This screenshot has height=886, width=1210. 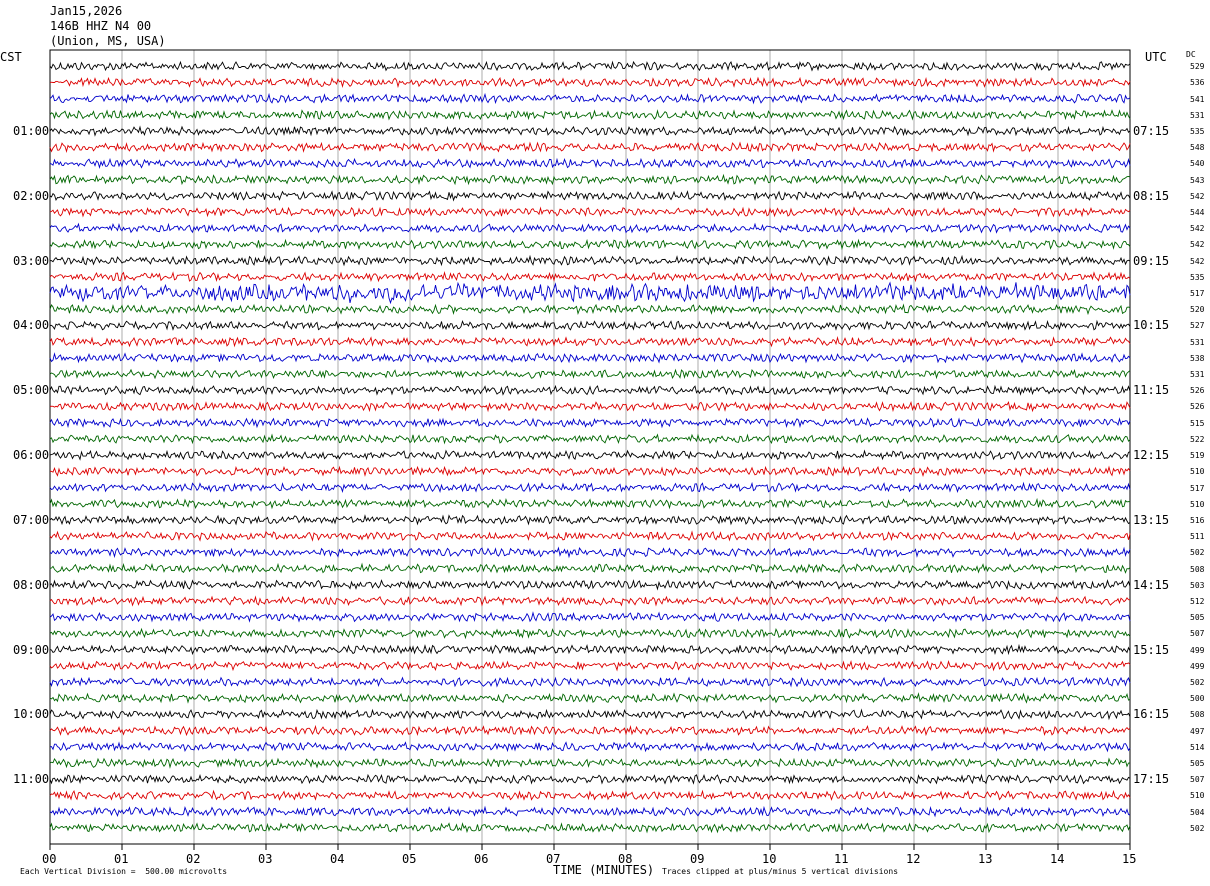 I want to click on x-tick-label: 00, so click(x=49, y=859).